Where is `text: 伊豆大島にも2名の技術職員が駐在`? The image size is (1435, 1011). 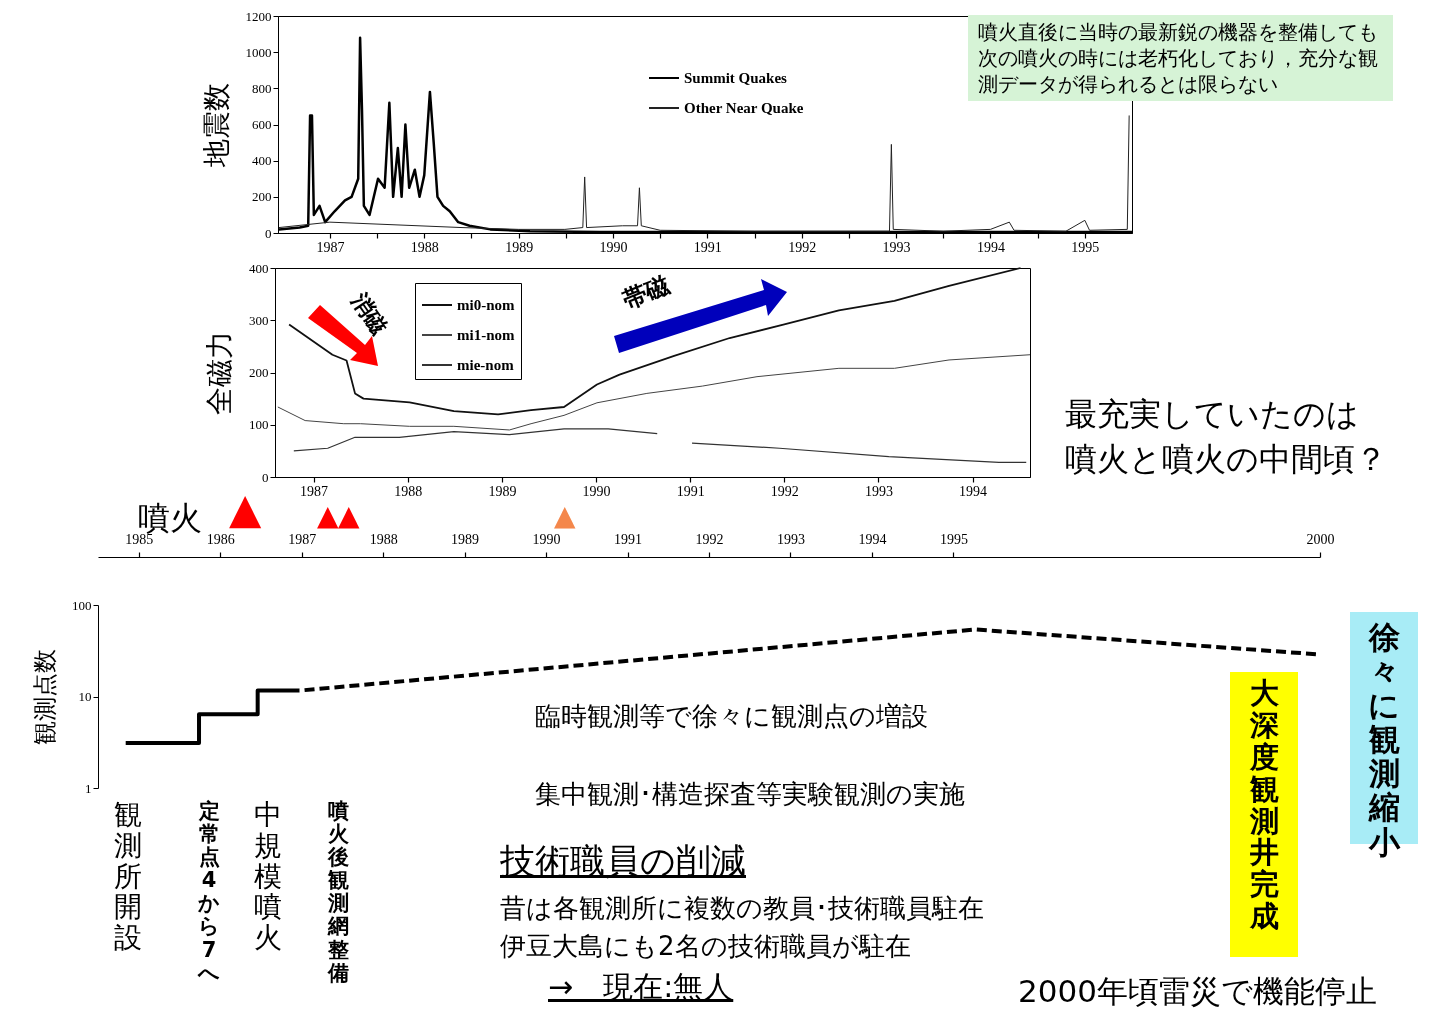
text: 伊豆大島にも2名の技術職員が駐在 is located at coordinates (705, 946).